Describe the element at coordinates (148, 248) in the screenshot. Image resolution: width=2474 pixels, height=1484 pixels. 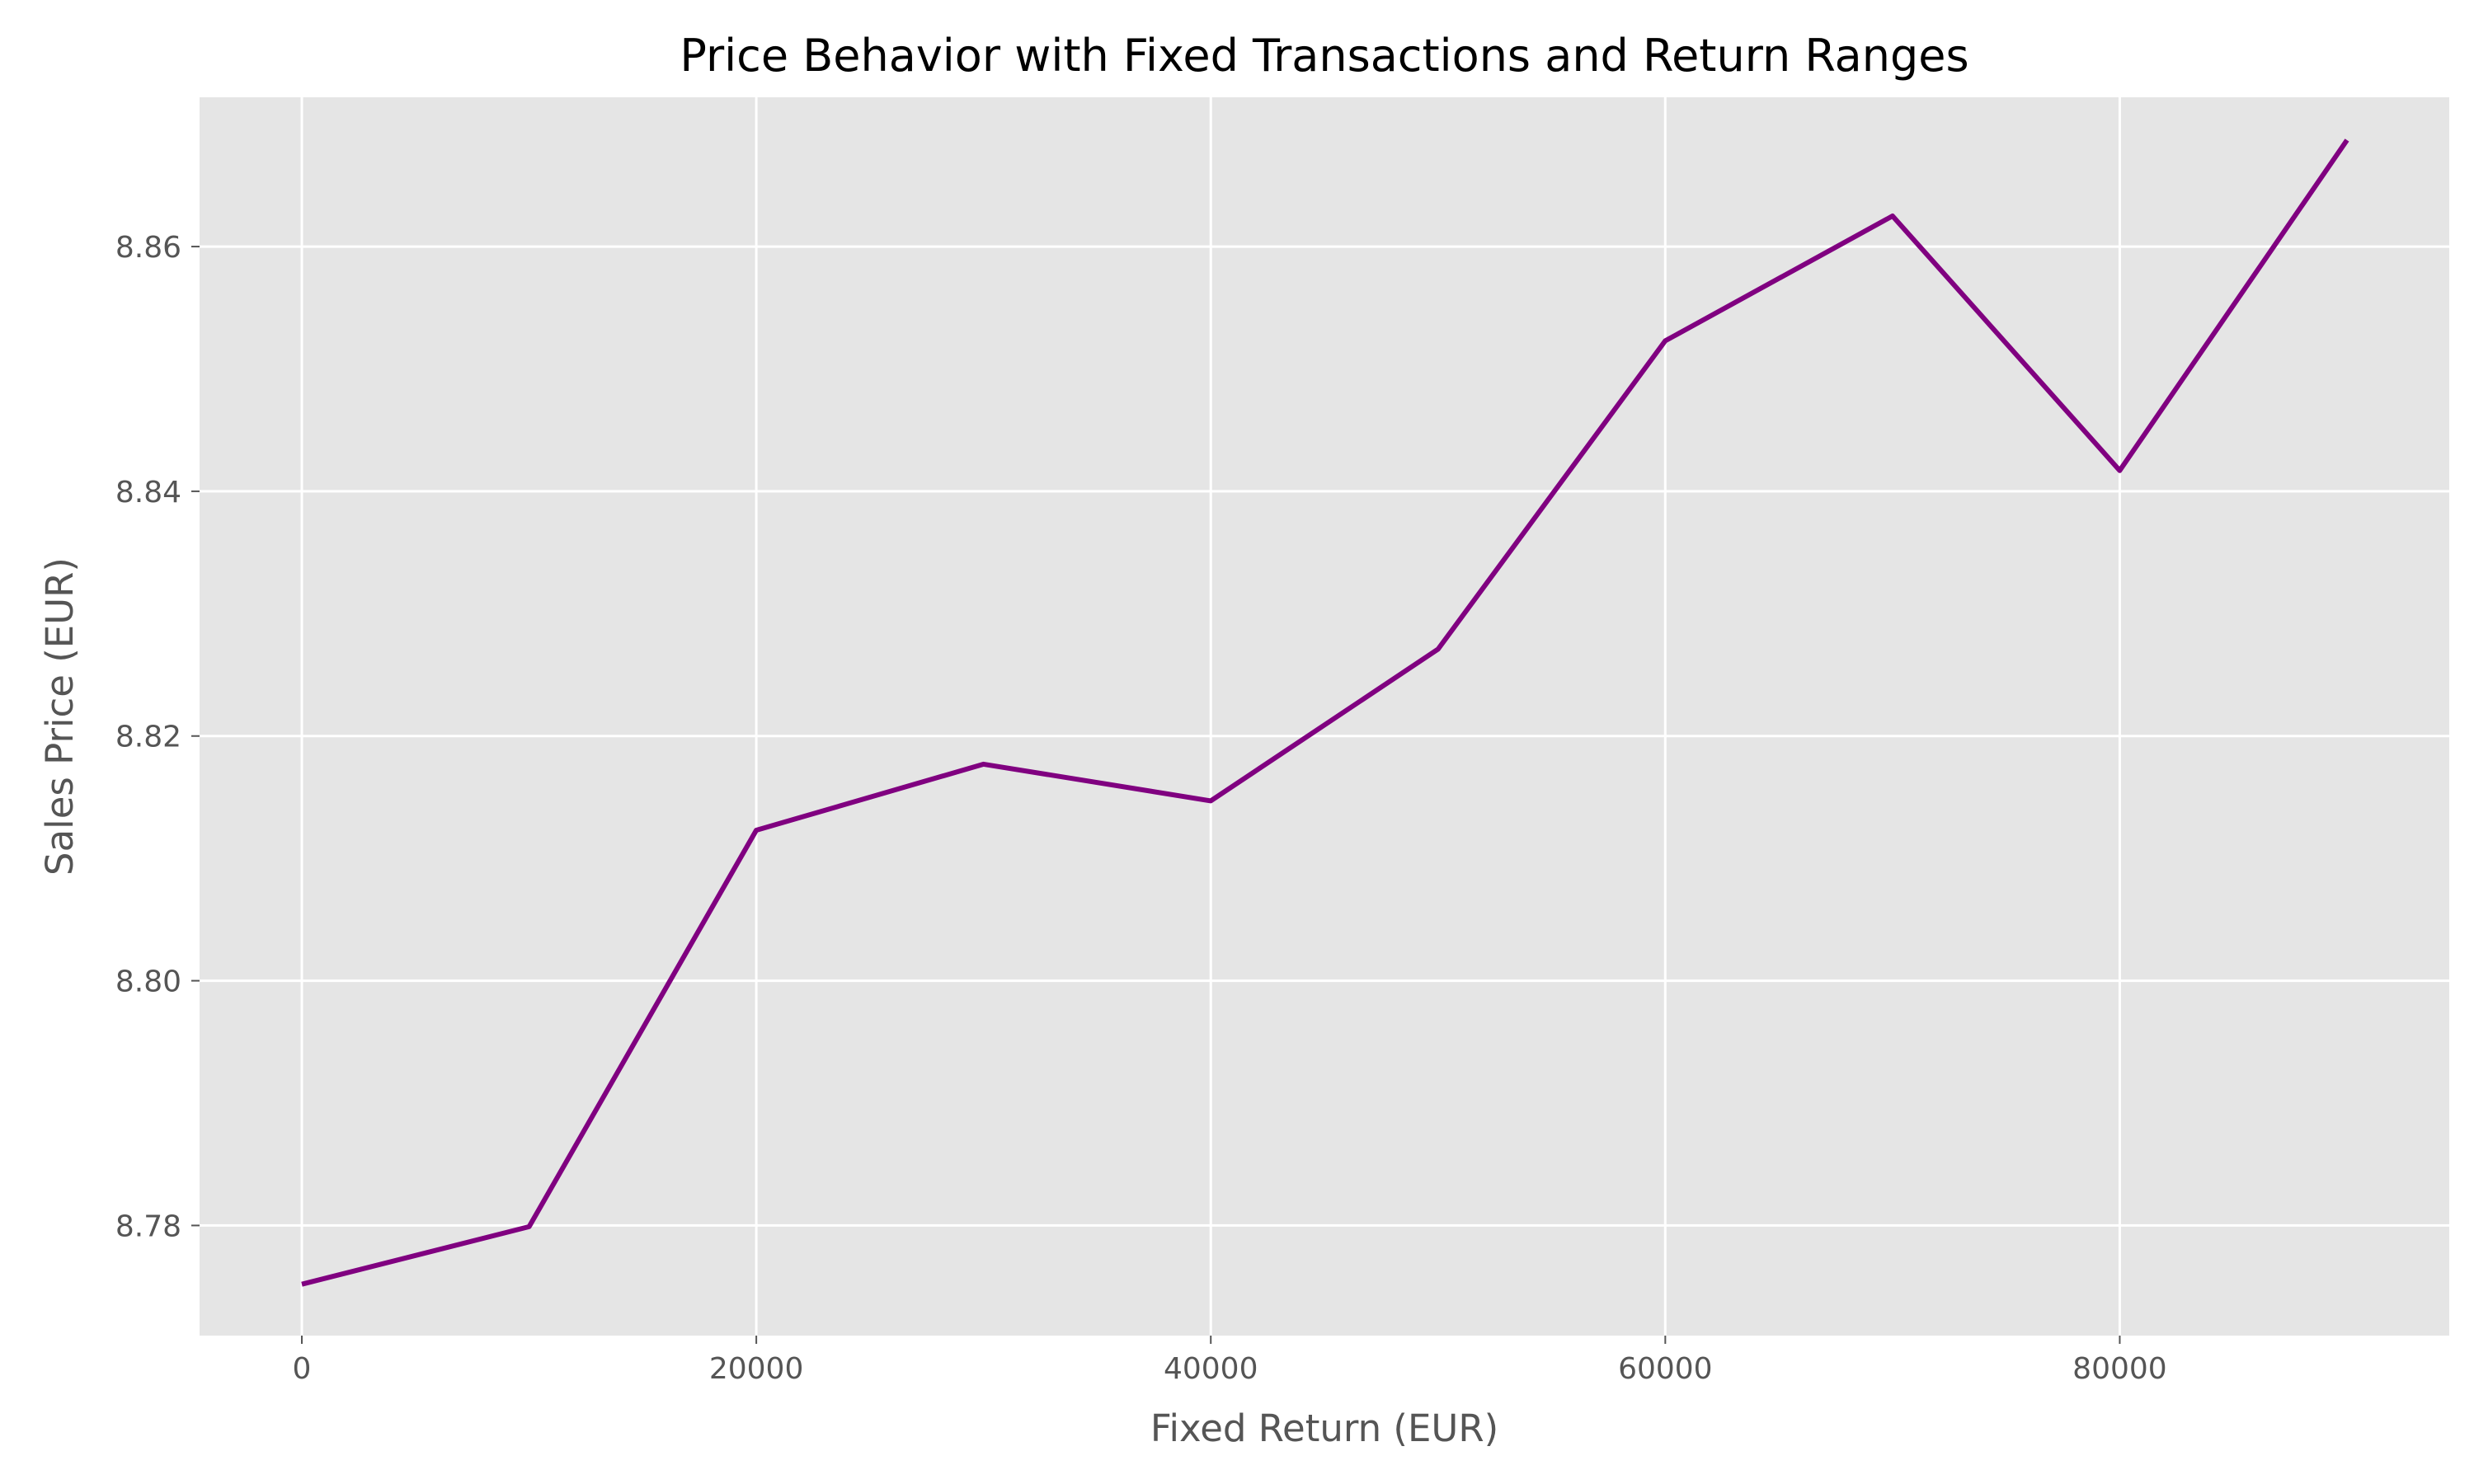
I see `y-tick-label: 8.86` at that location.